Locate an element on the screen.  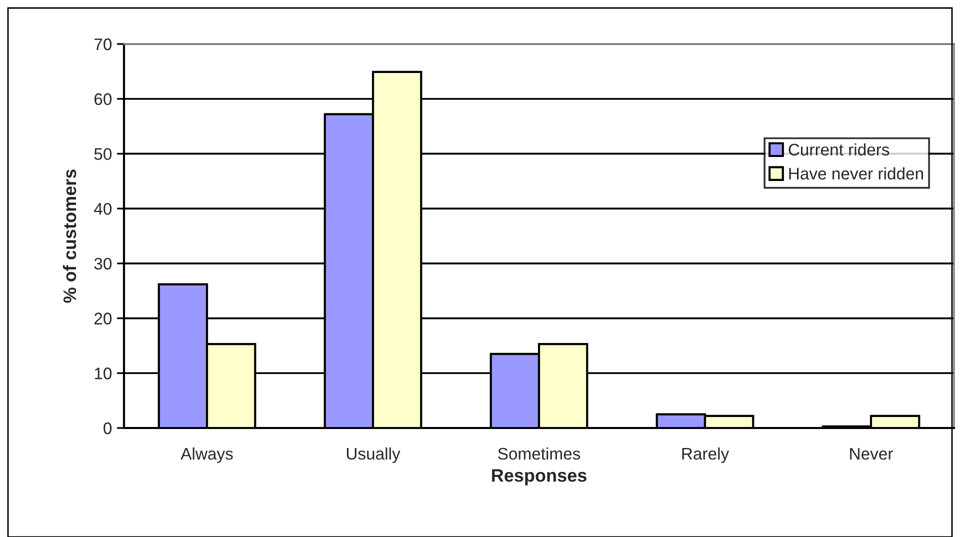
legend-label: Have never ridden is located at coordinates (856, 173).